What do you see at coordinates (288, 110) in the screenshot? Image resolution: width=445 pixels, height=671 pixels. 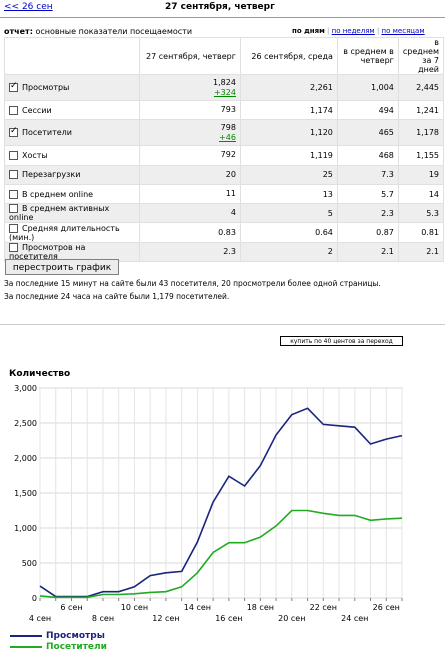 I see `value-yesterday: 1,174` at bounding box center [288, 110].